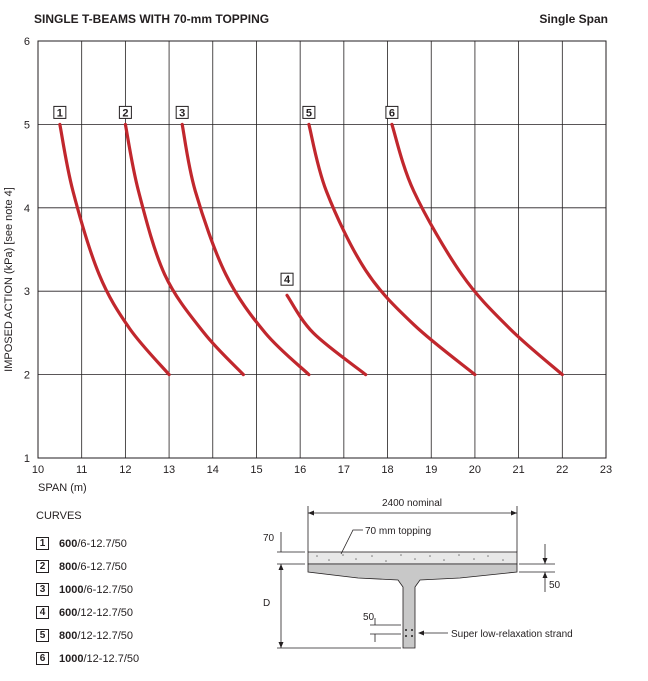 This screenshot has width=648, height=681. I want to click on width-label: 2400 nominal, so click(412, 503).